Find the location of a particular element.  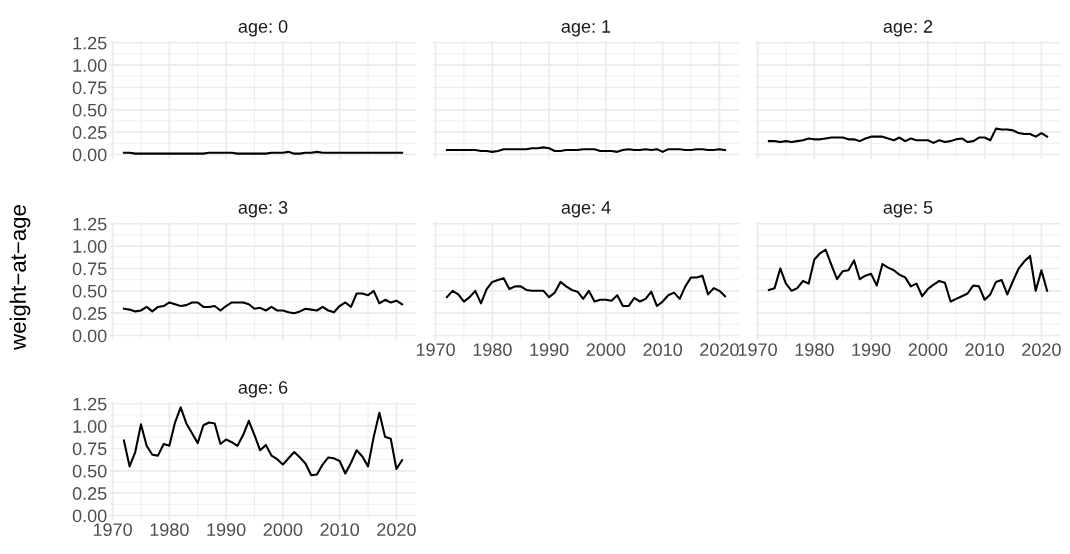

chart-title: age: 0 is located at coordinates (263, 28).